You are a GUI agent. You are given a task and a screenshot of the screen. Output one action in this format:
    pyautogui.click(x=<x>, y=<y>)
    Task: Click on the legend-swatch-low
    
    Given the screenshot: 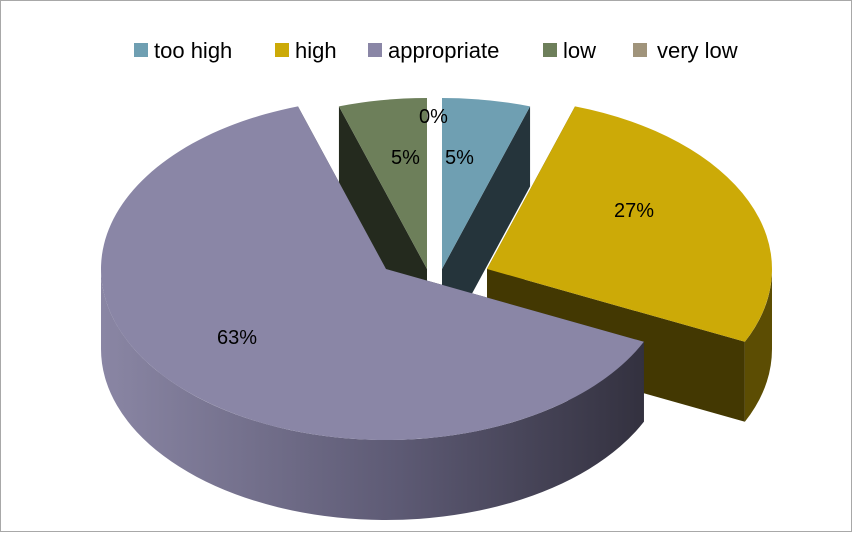 What is the action you would take?
    pyautogui.click(x=550, y=50)
    